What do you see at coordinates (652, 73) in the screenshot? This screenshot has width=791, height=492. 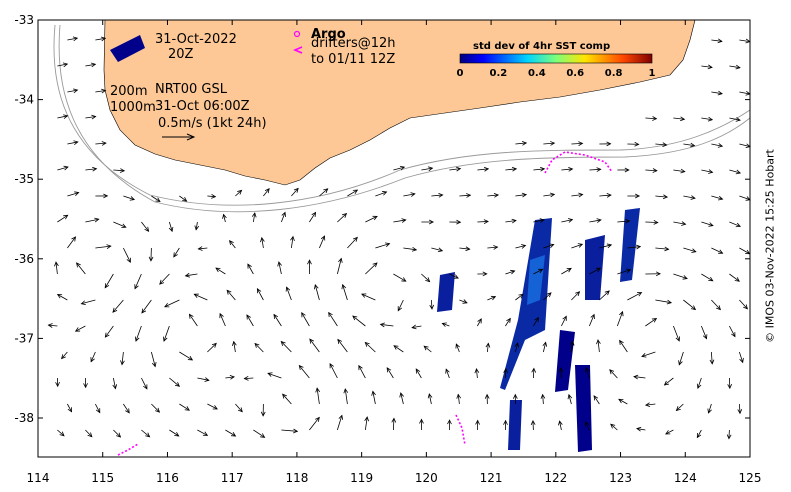 I see `colorbar-tick-label: 1` at bounding box center [652, 73].